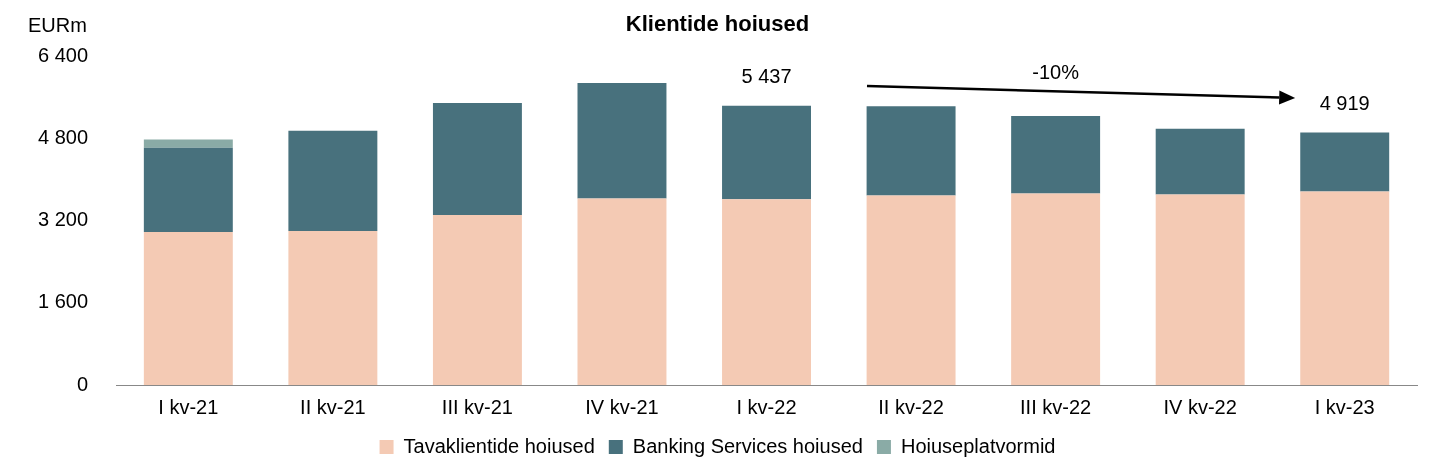  I want to click on x-tick-label: IV kv-22, so click(1200, 406).